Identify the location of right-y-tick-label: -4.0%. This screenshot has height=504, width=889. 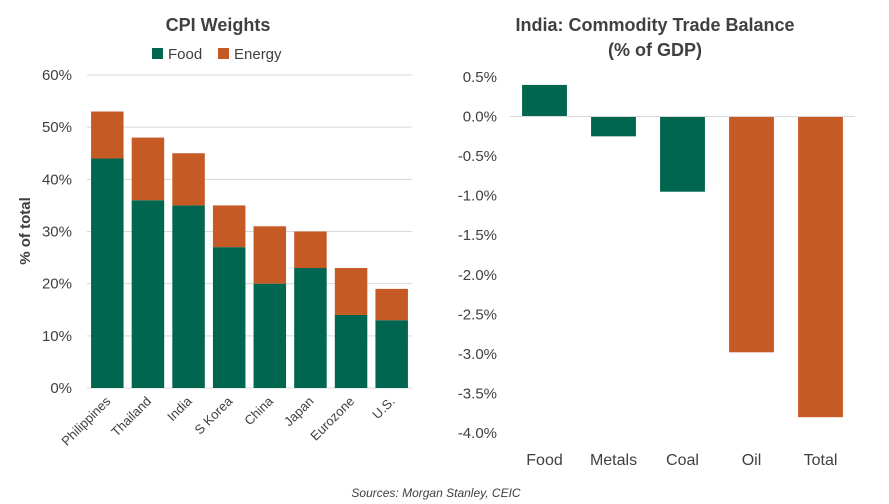
(477, 433).